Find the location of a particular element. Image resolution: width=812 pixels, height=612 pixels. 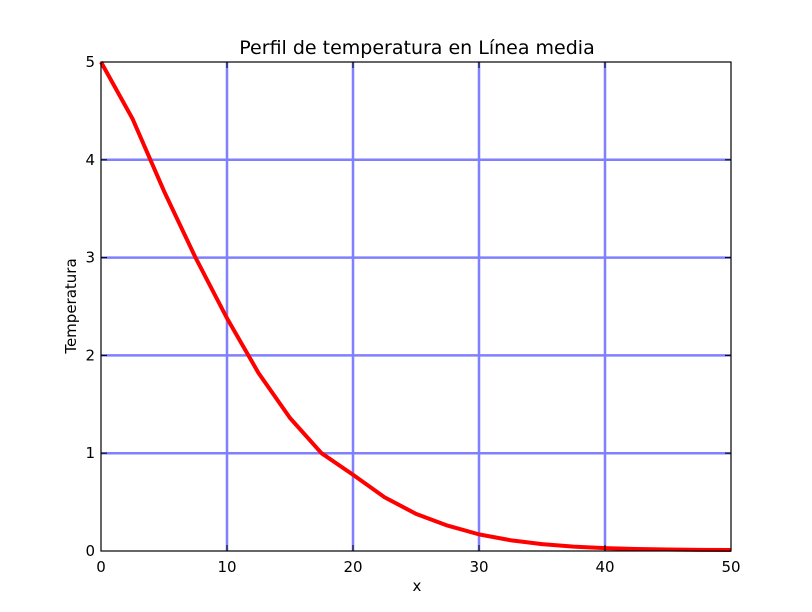

y-tick-label: 3 is located at coordinates (90, 258).